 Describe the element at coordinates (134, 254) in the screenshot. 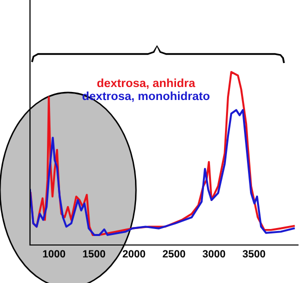

I see `x-tick-label: 2000` at that location.